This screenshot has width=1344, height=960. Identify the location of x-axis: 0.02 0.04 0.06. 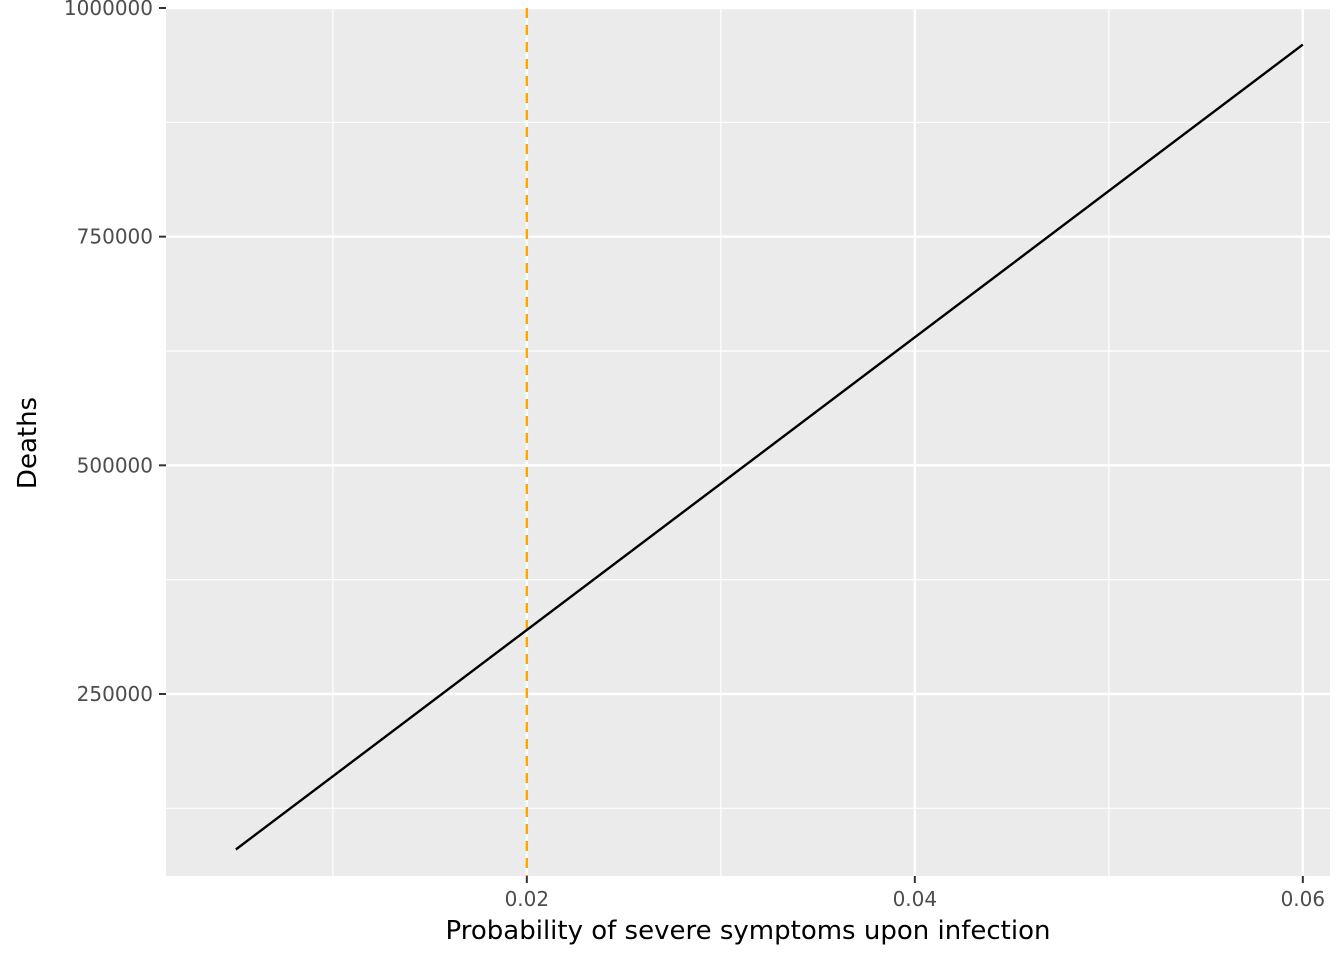
(915, 893).